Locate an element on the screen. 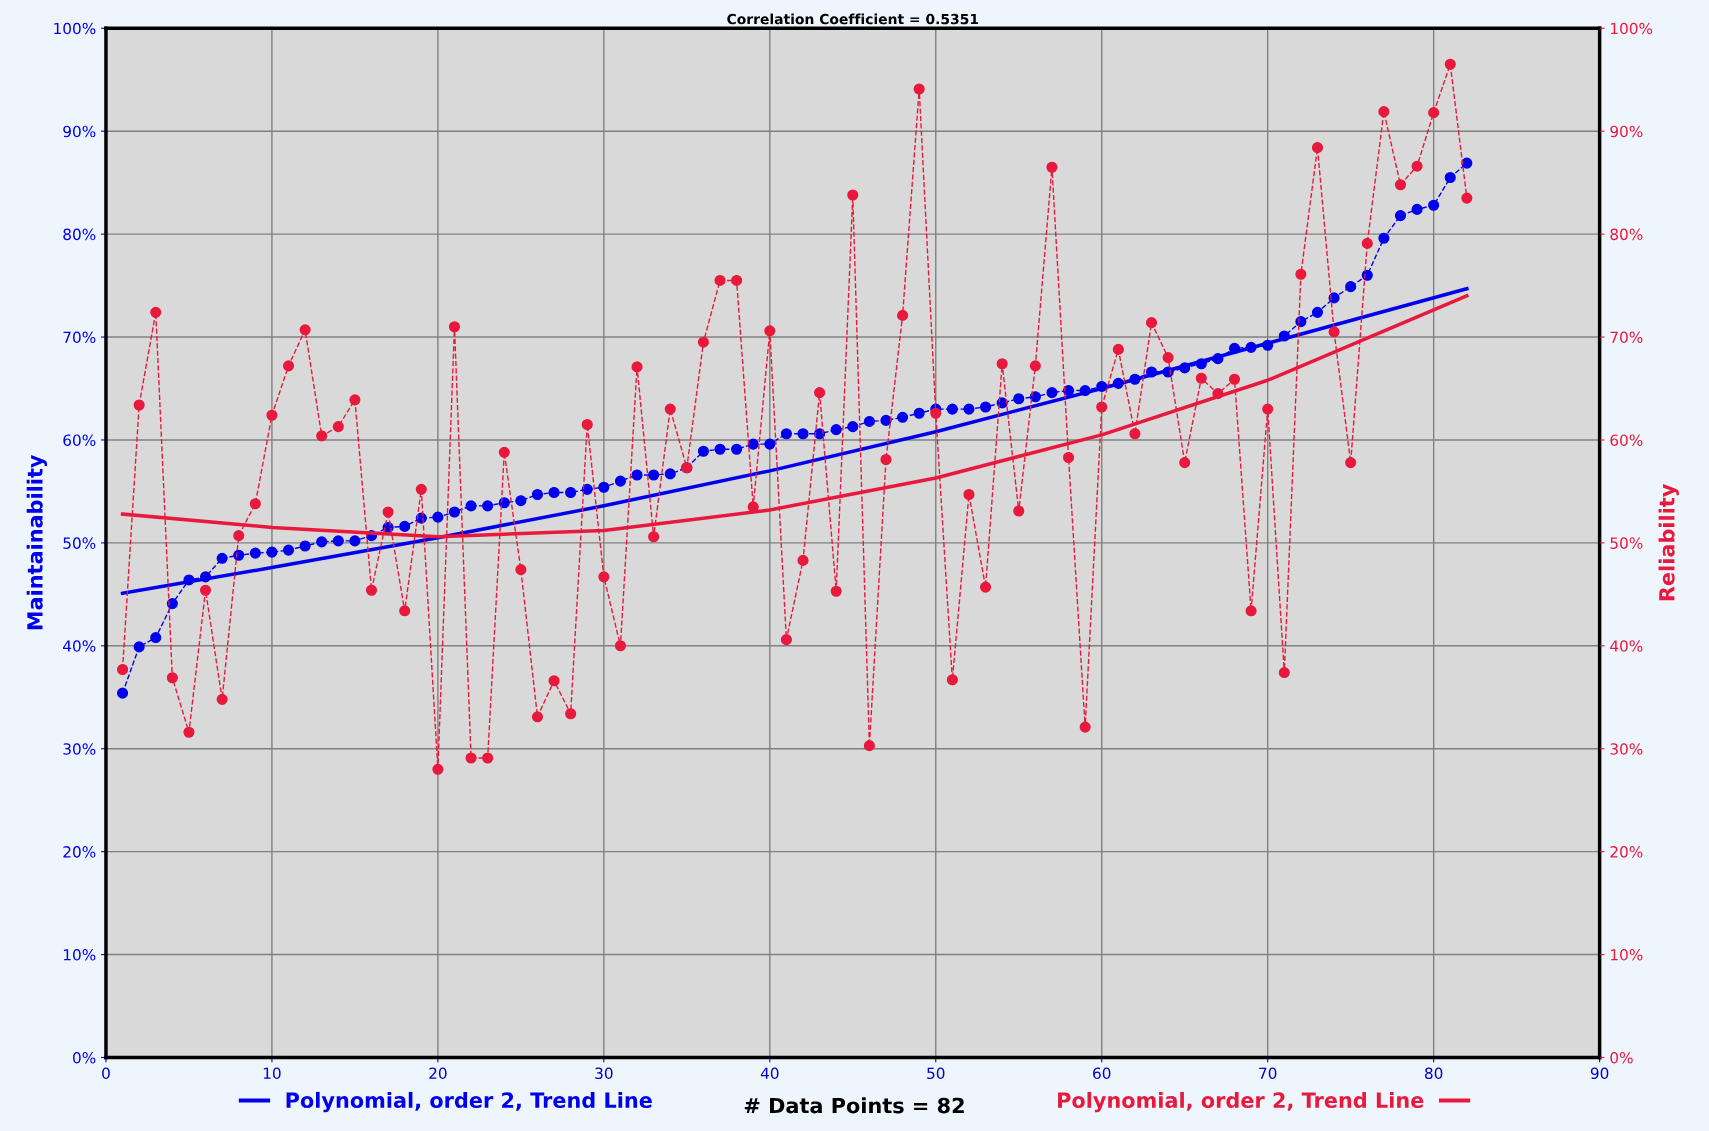 The height and width of the screenshot is (1131, 1709). y2-tick-label: 90% is located at coordinates (1626, 131).